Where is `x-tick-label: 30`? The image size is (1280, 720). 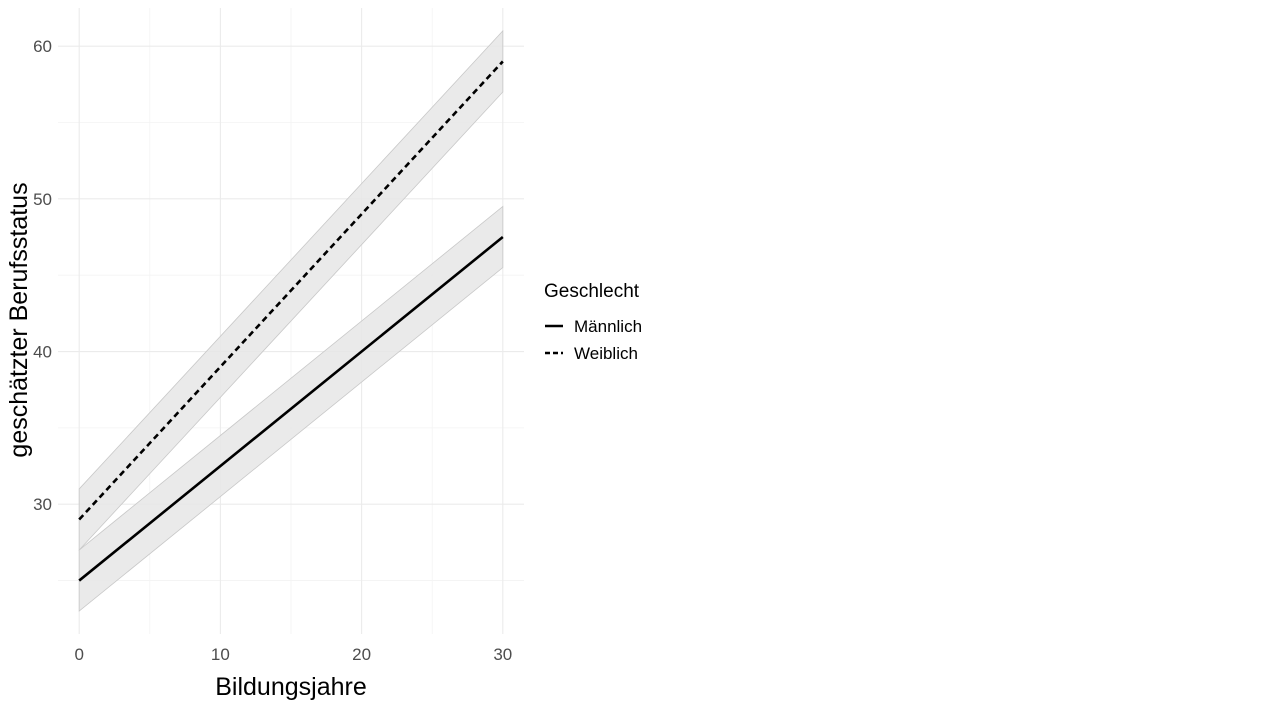
x-tick-label: 30 is located at coordinates (502, 654).